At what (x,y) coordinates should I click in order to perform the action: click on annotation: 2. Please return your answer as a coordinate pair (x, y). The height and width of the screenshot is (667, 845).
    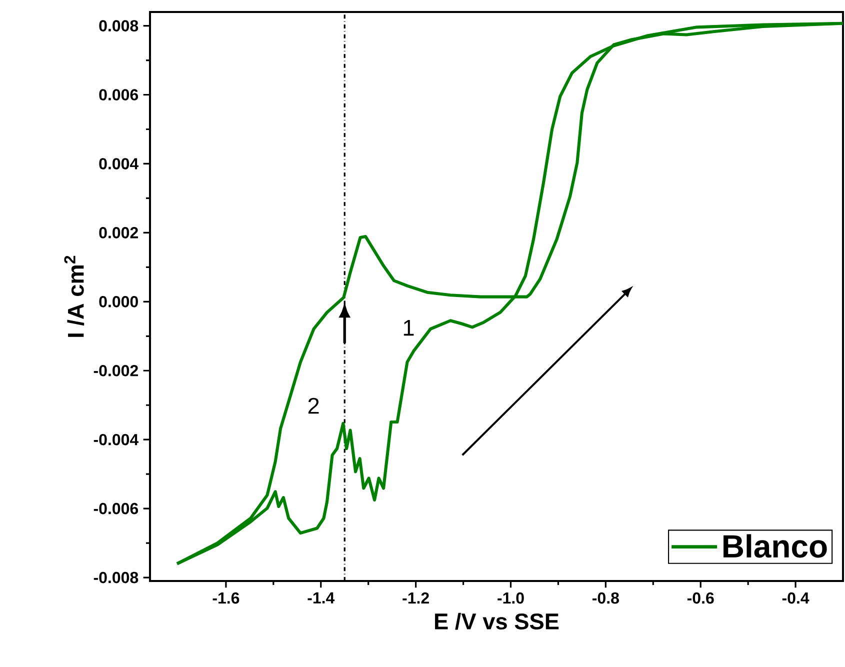
    Looking at the image, I should click on (313, 406).